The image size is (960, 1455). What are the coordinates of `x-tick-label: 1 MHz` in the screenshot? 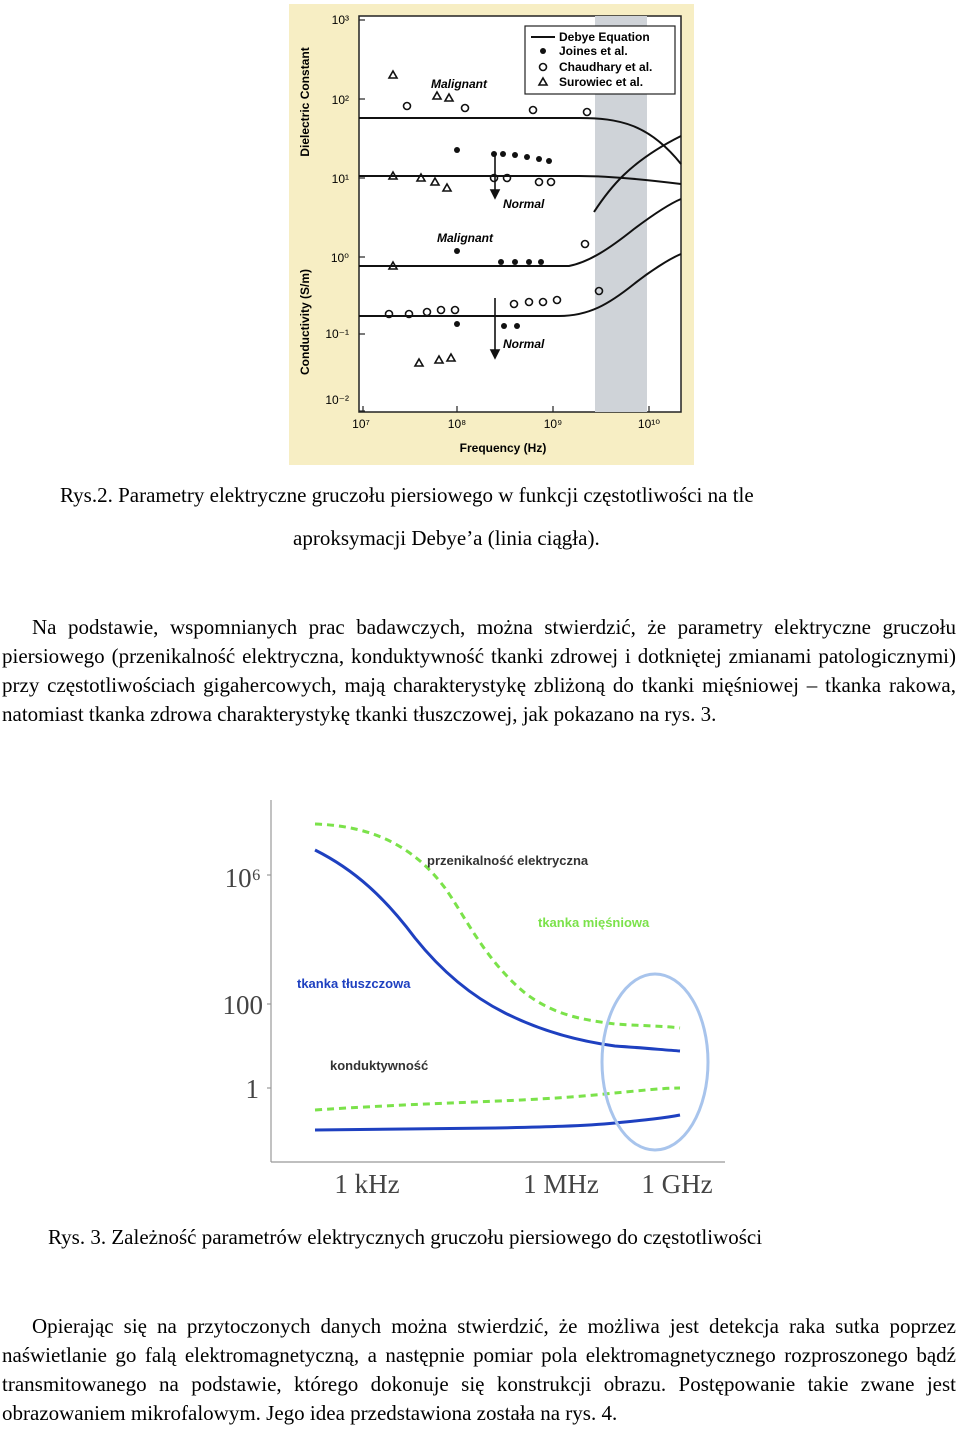 It's located at (561, 1184).